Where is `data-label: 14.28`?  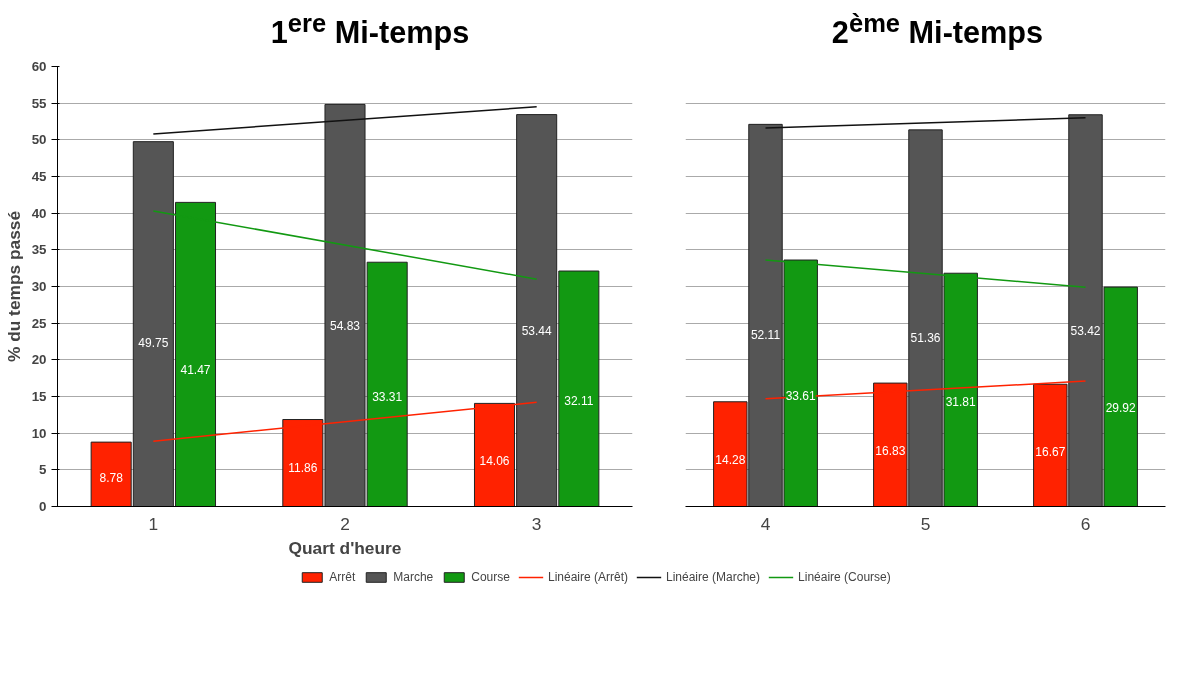
data-label: 14.28 is located at coordinates (730, 459).